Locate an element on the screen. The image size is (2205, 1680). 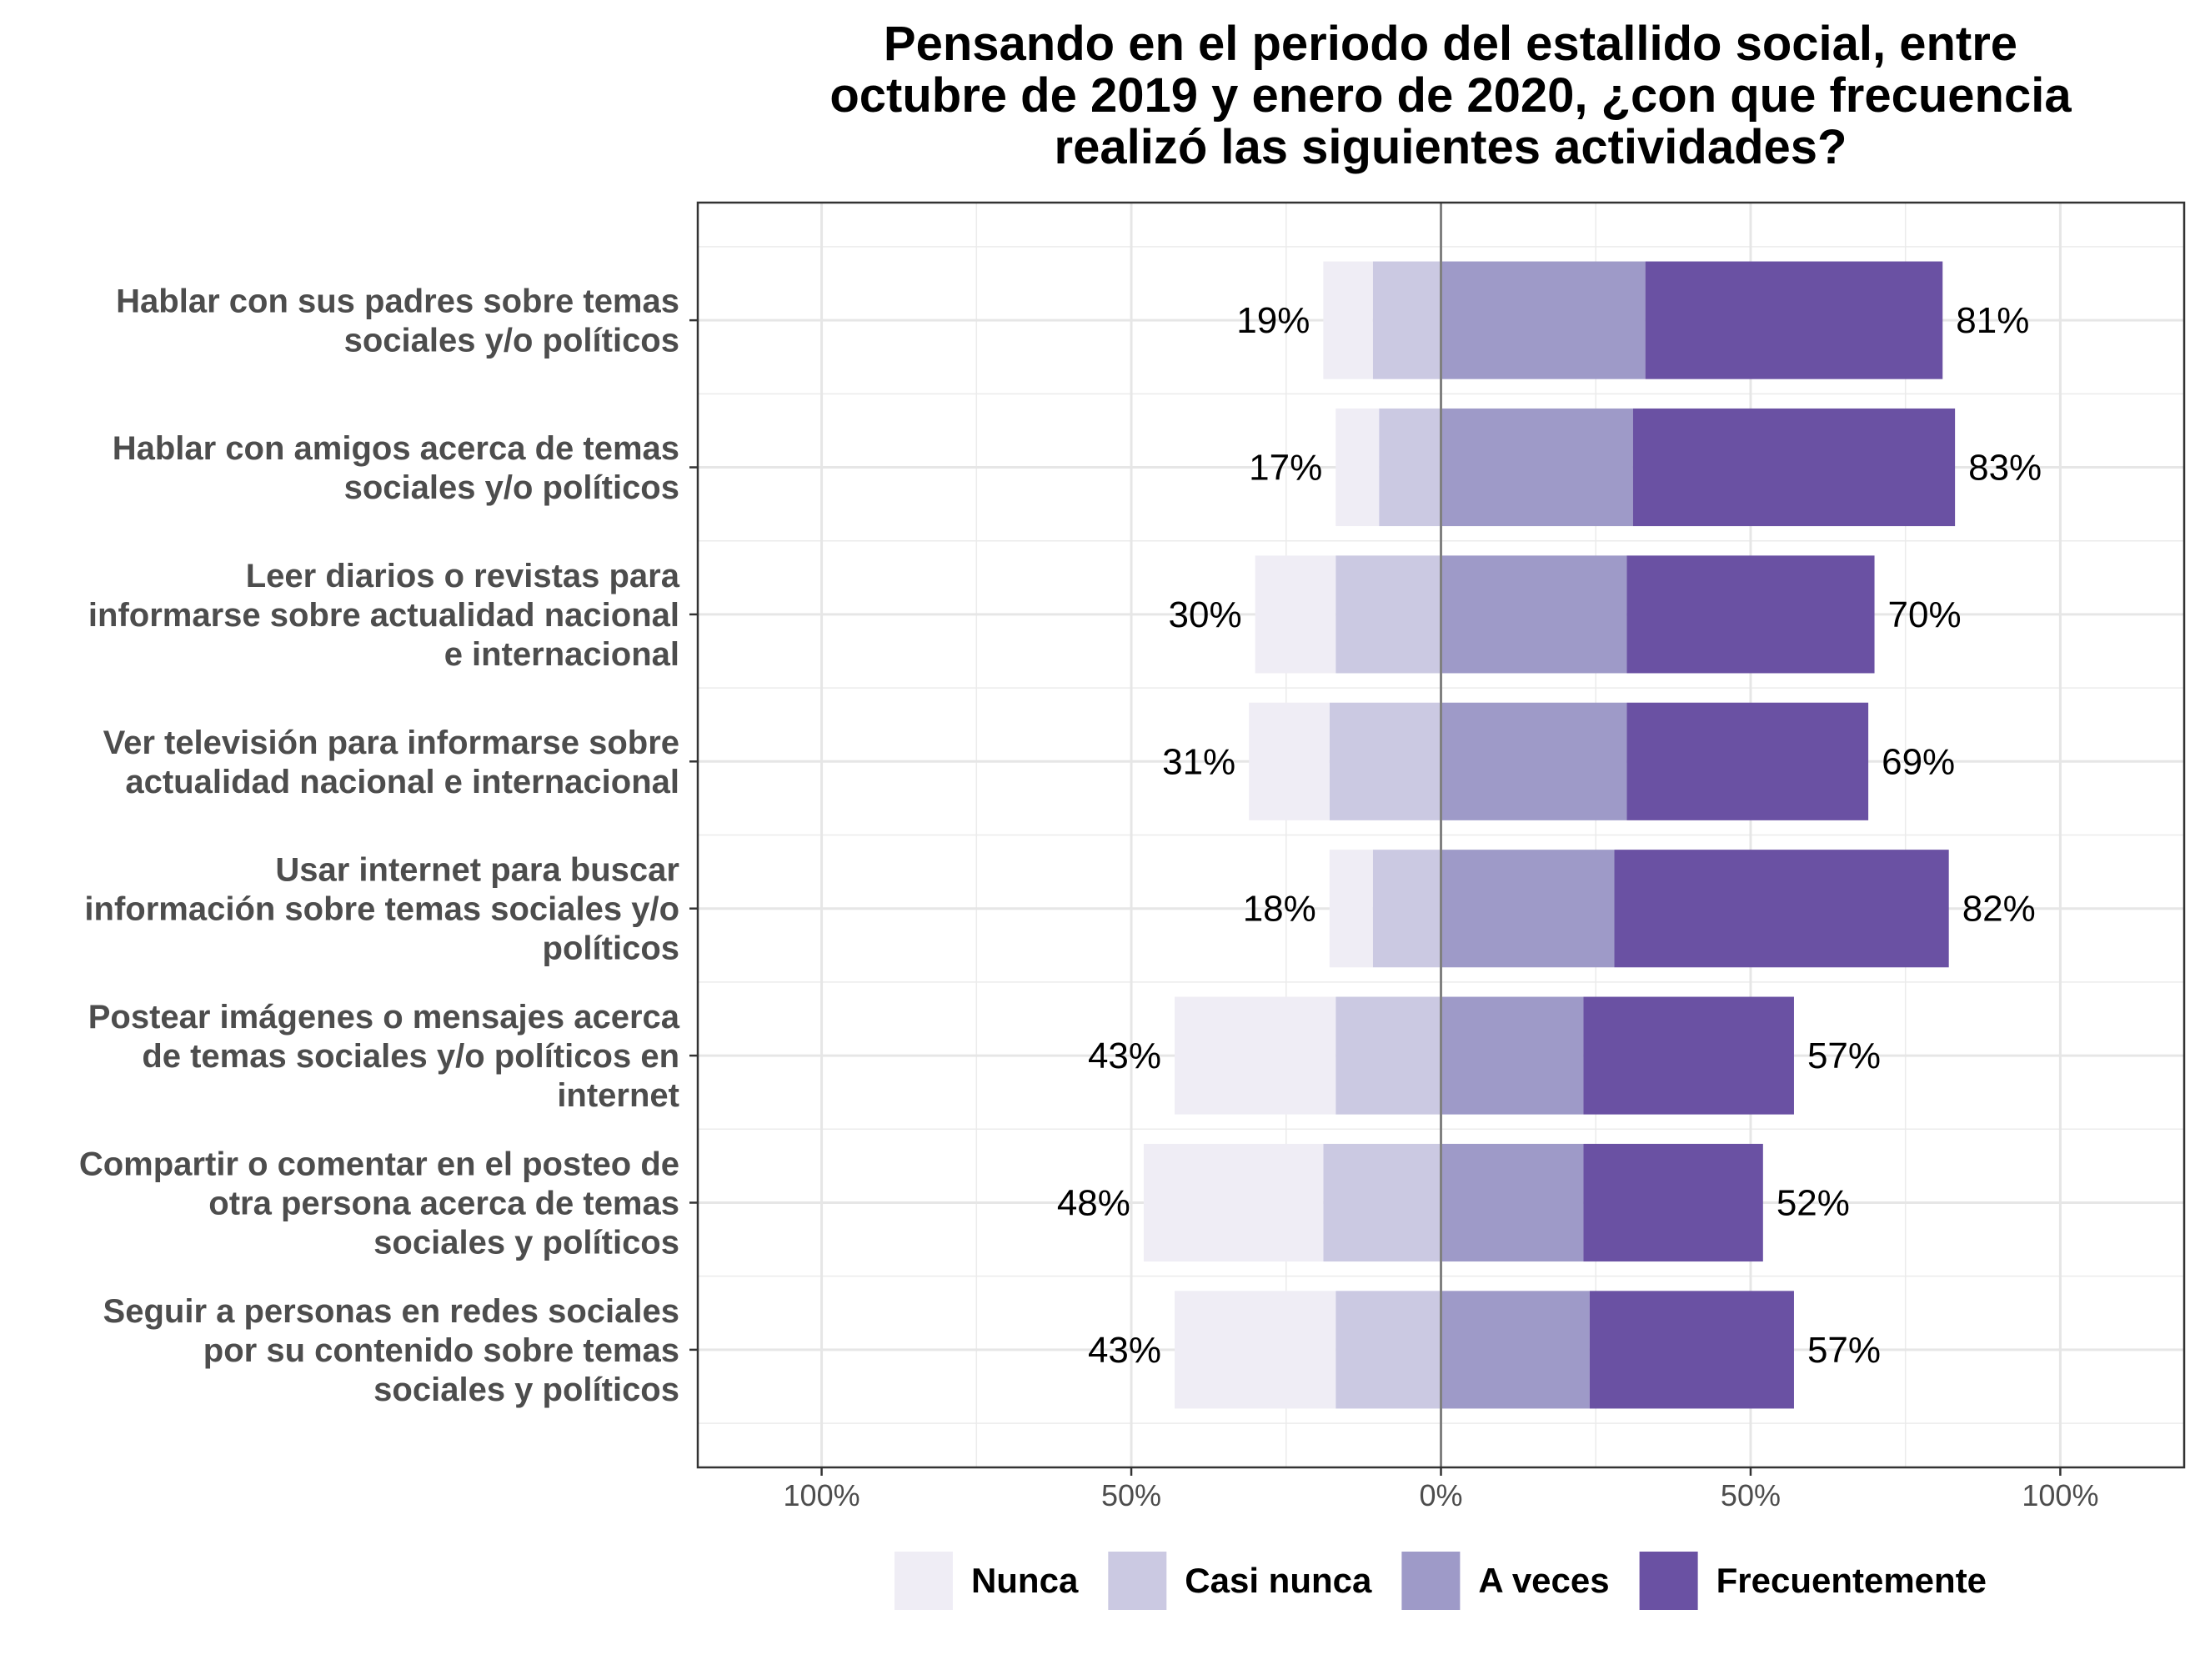
category-label: actualidad nacional e internacional is located at coordinates (402, 782).